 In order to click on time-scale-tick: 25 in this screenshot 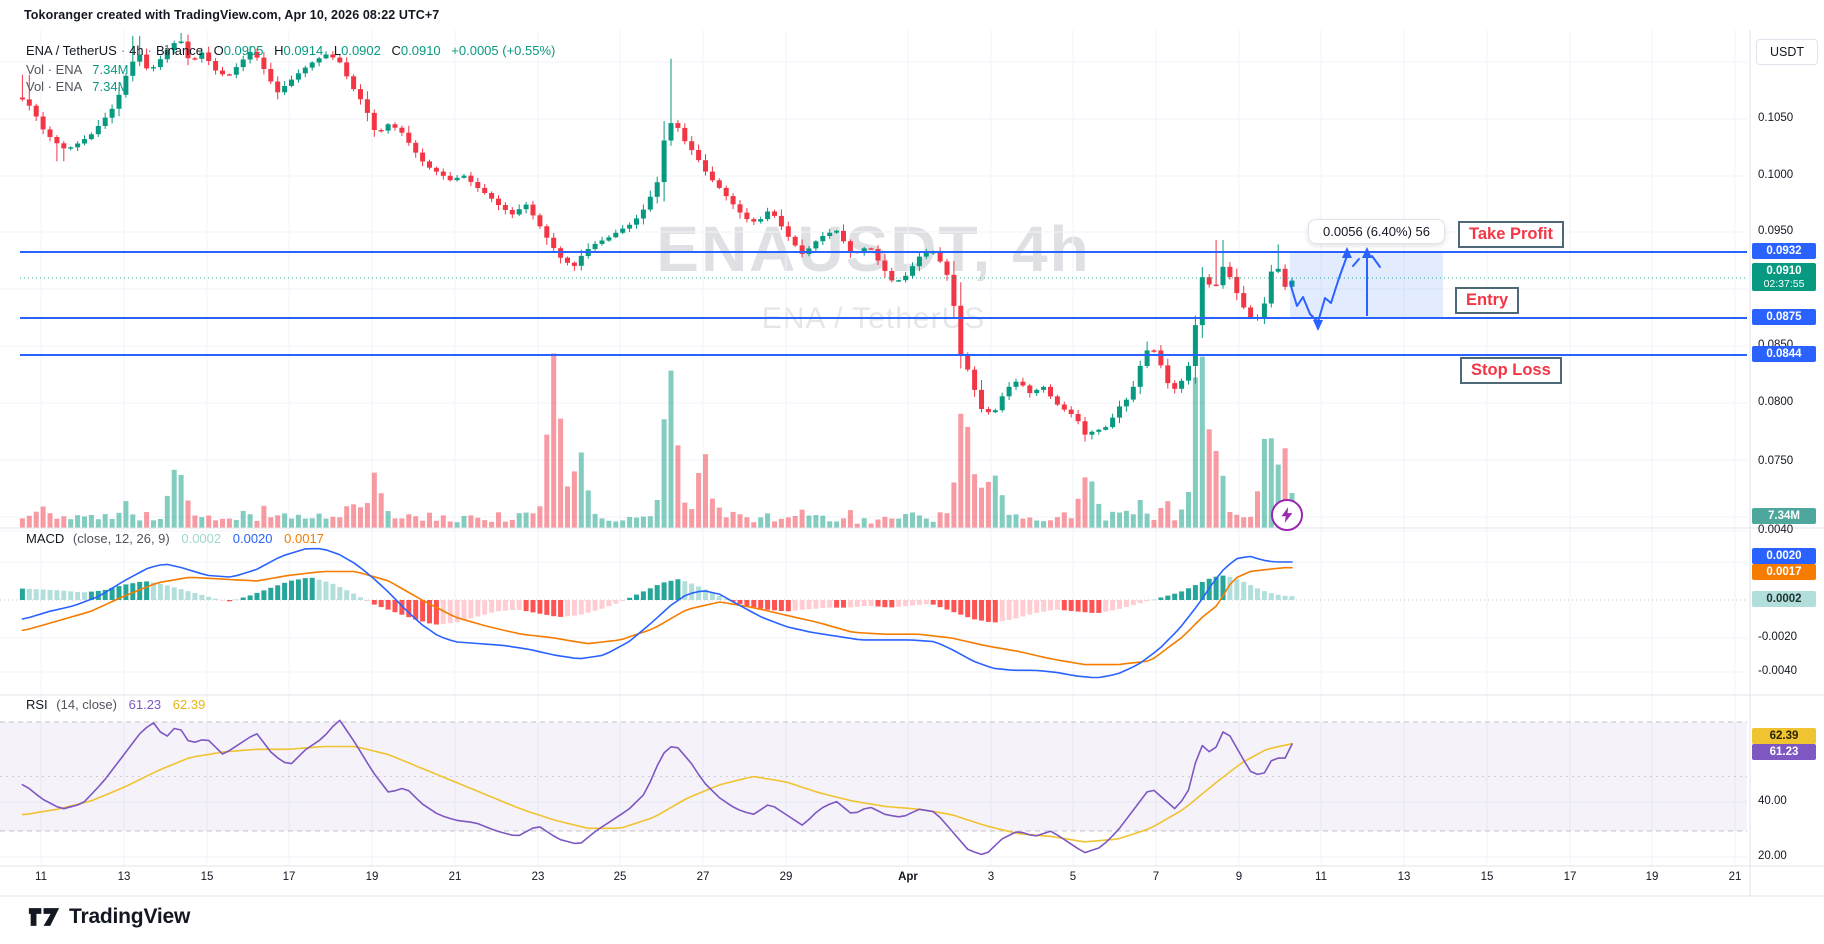, I will do `click(620, 877)`.